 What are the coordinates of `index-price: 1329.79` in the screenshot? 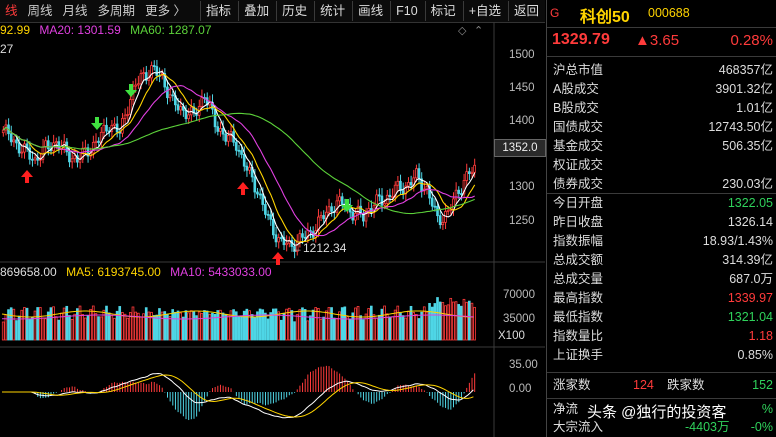 It's located at (581, 39).